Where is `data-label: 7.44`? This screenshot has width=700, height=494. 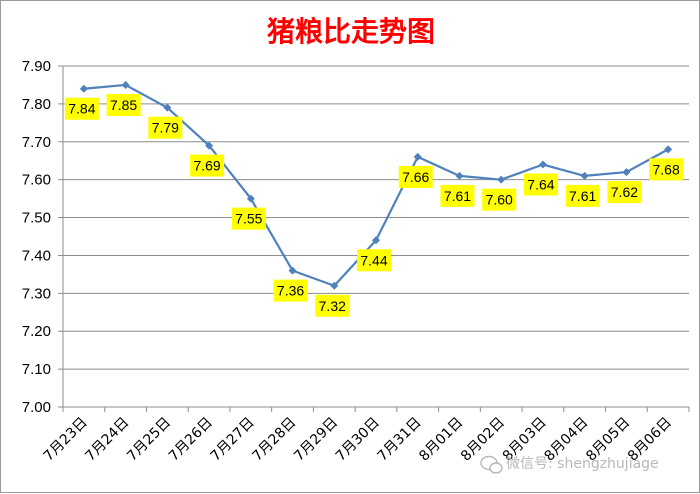
data-label: 7.44 is located at coordinates (374, 260).